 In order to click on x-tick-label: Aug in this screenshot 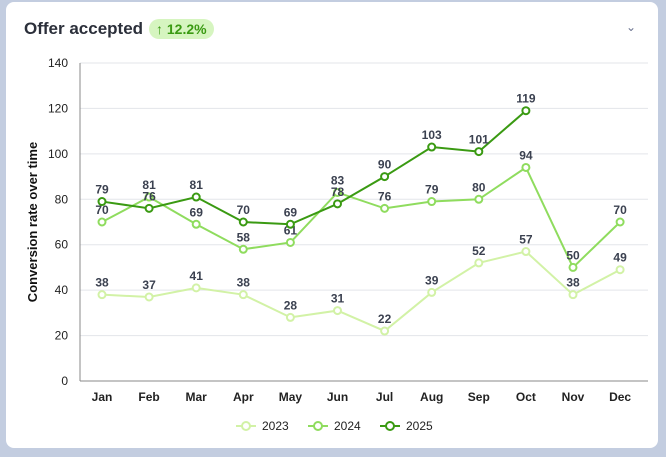, I will do `click(431, 397)`.